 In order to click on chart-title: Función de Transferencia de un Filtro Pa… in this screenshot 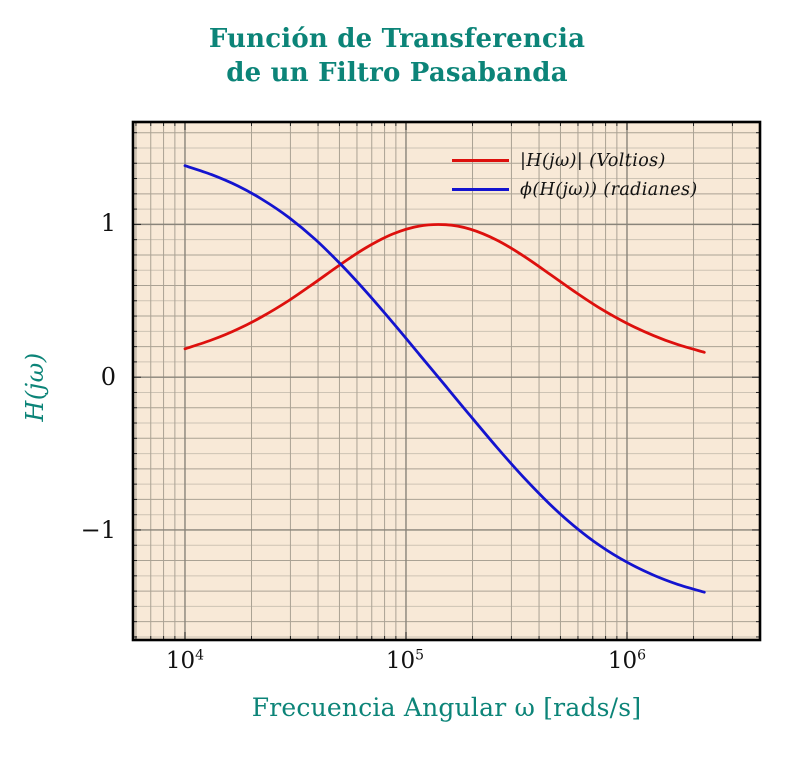, I will do `click(397, 56)`.